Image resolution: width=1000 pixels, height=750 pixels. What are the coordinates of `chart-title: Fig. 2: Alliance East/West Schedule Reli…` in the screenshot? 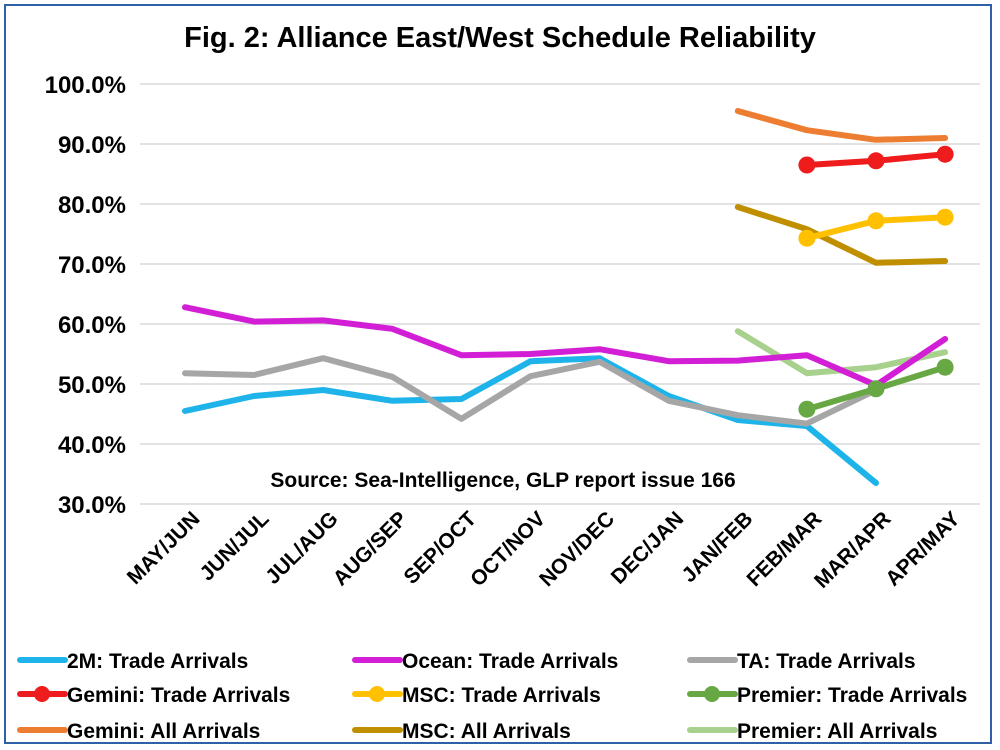 It's located at (500, 38).